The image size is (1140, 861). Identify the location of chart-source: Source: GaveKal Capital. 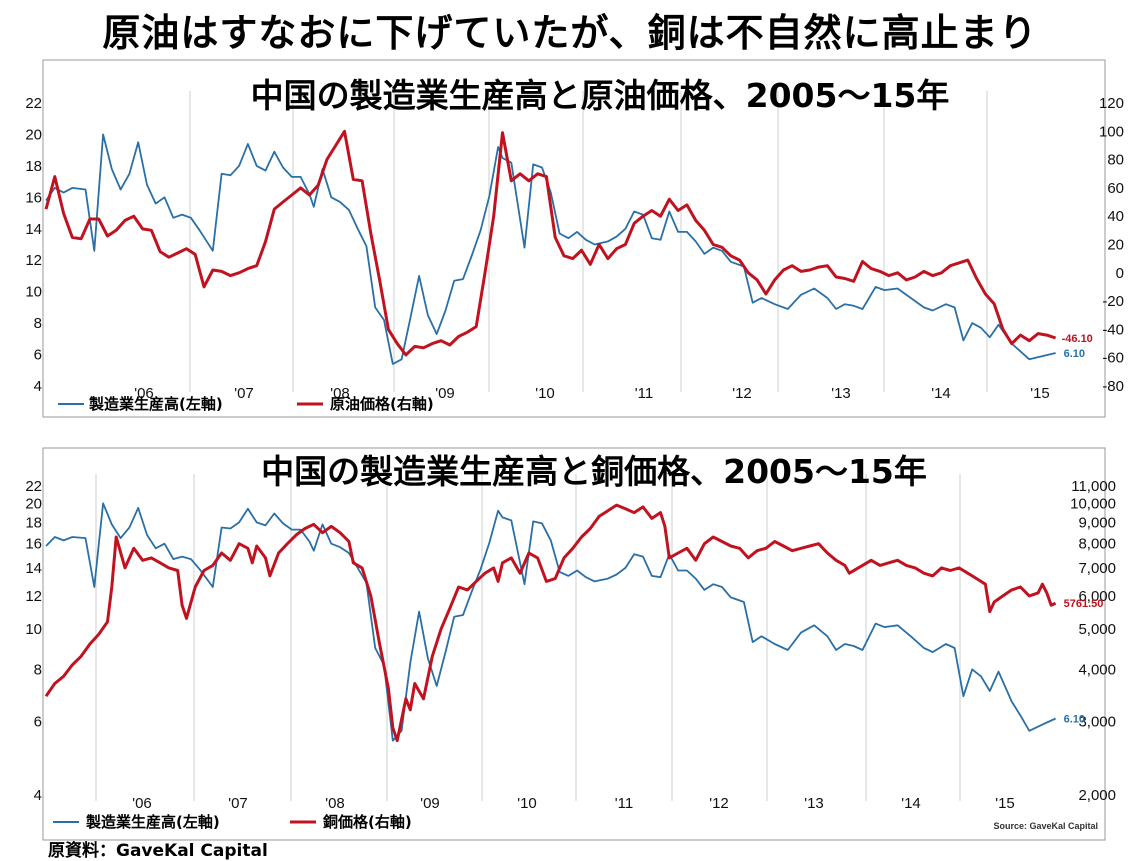
(1045, 826).